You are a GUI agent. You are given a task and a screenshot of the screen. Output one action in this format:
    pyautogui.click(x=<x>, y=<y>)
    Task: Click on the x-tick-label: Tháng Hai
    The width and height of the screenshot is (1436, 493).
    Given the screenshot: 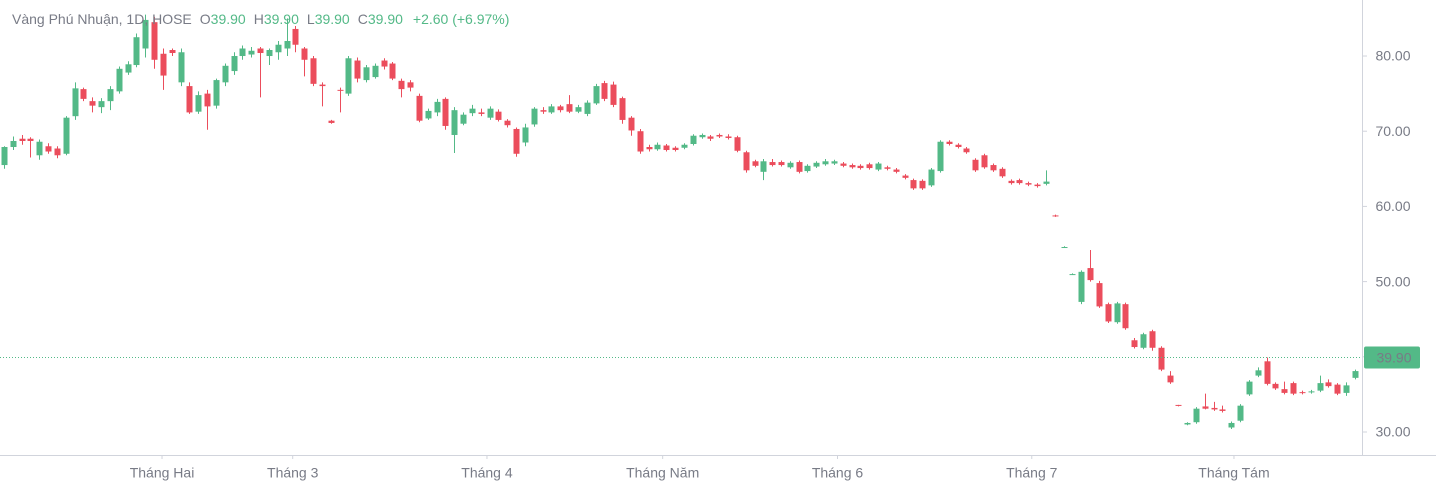 What is the action you would take?
    pyautogui.click(x=162, y=473)
    